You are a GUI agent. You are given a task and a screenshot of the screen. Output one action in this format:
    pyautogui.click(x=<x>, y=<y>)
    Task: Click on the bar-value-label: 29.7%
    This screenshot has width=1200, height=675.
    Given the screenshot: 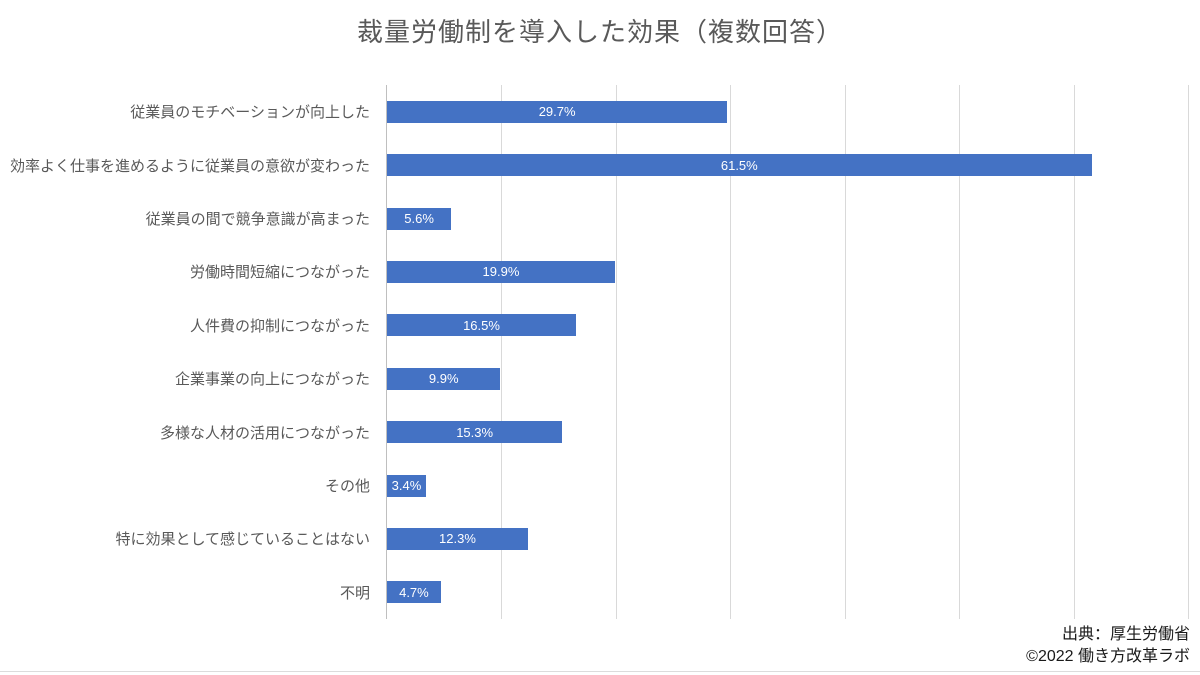 What is the action you would take?
    pyautogui.click(x=557, y=112)
    